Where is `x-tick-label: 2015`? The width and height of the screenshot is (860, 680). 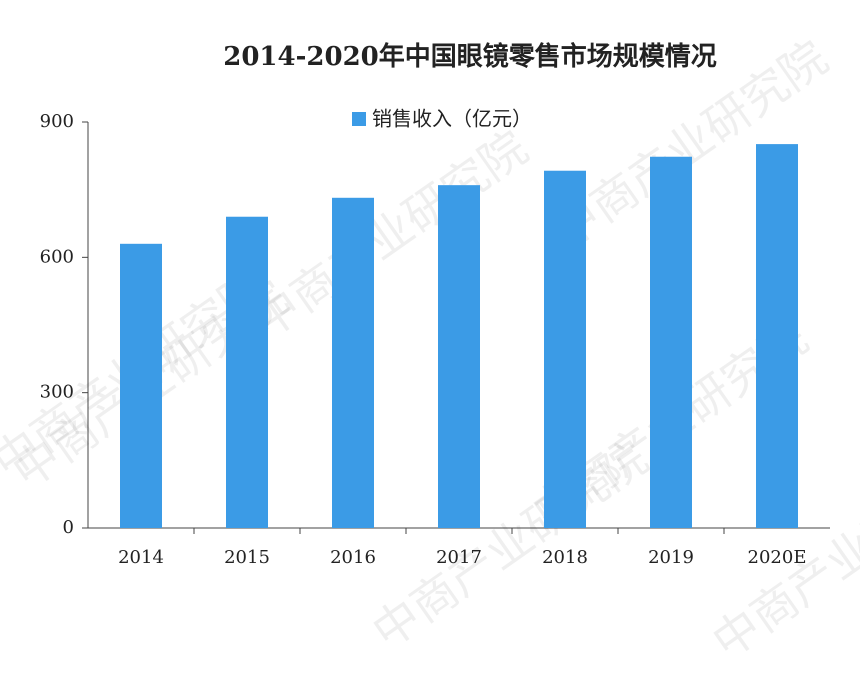 x-tick-label: 2015 is located at coordinates (247, 557).